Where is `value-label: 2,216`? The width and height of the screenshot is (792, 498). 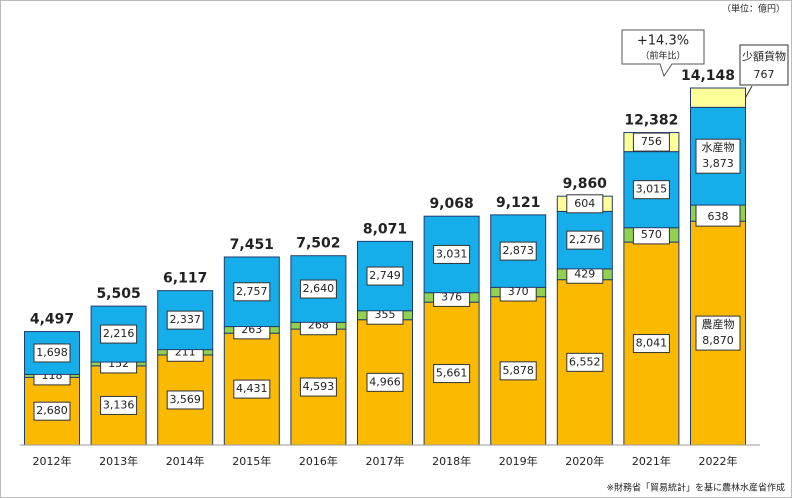
value-label: 2,216 is located at coordinates (119, 333).